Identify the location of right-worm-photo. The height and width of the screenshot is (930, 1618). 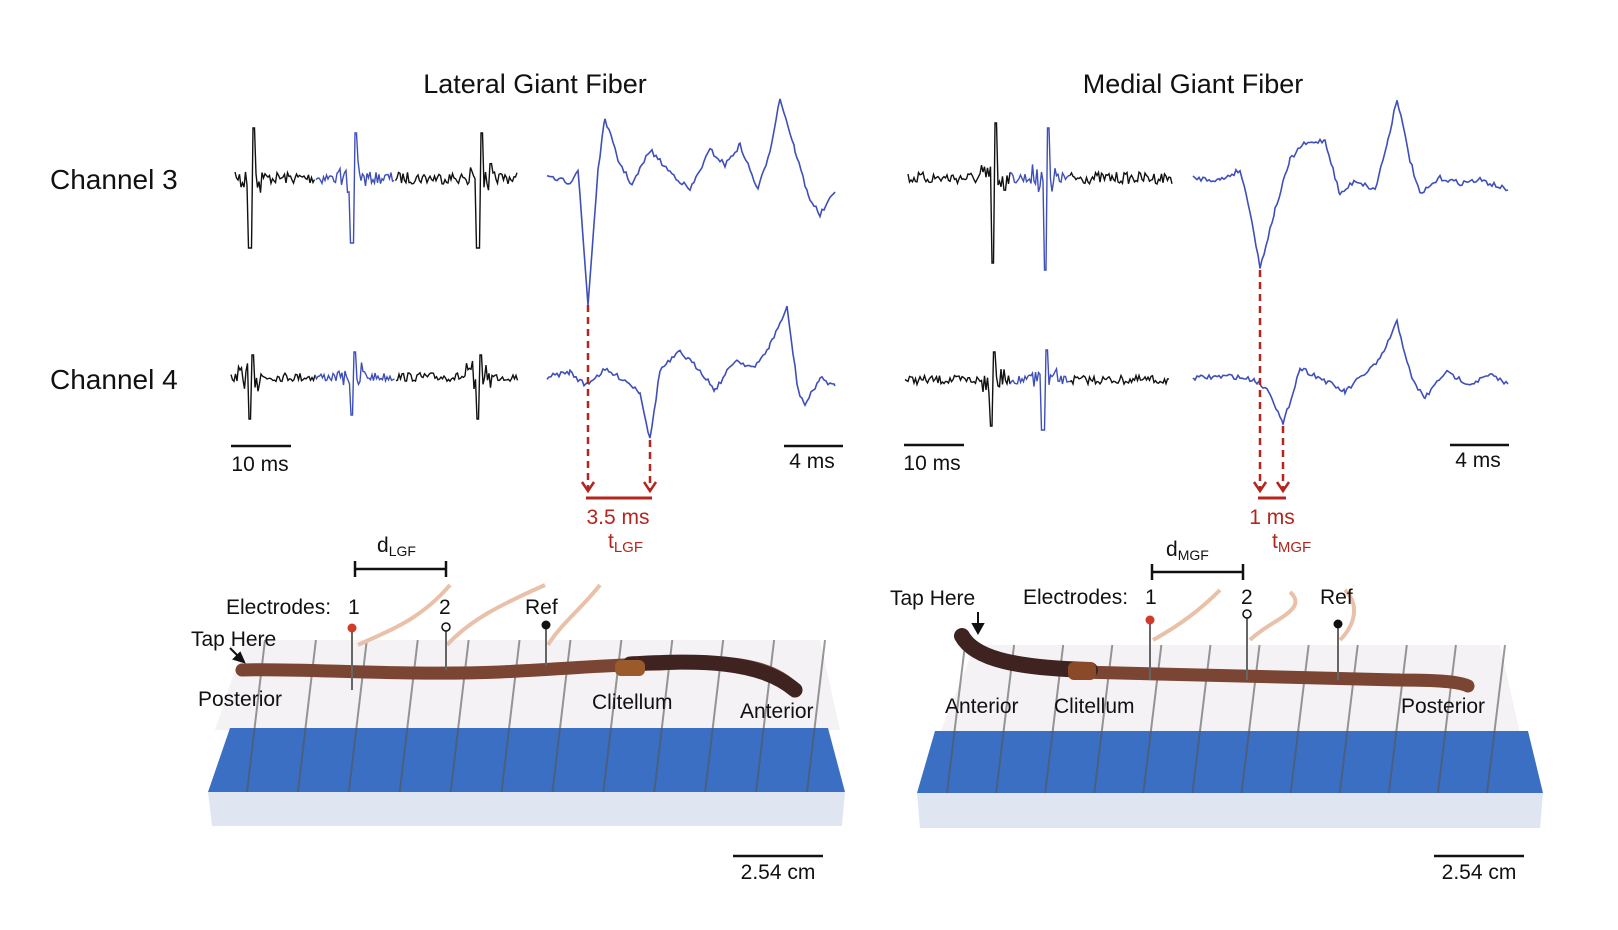
(1230, 708).